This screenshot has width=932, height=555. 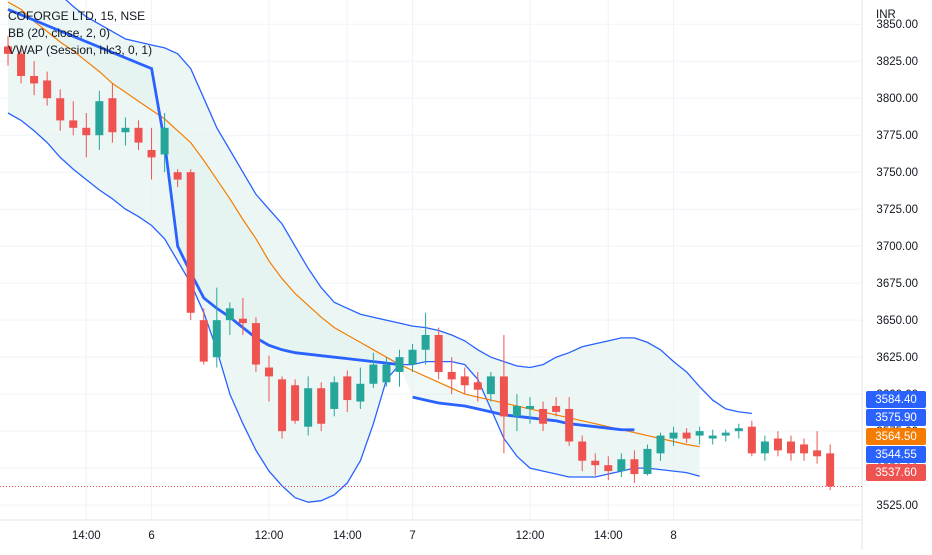 I want to click on y-tick-label: 3775.00, so click(x=897, y=136).